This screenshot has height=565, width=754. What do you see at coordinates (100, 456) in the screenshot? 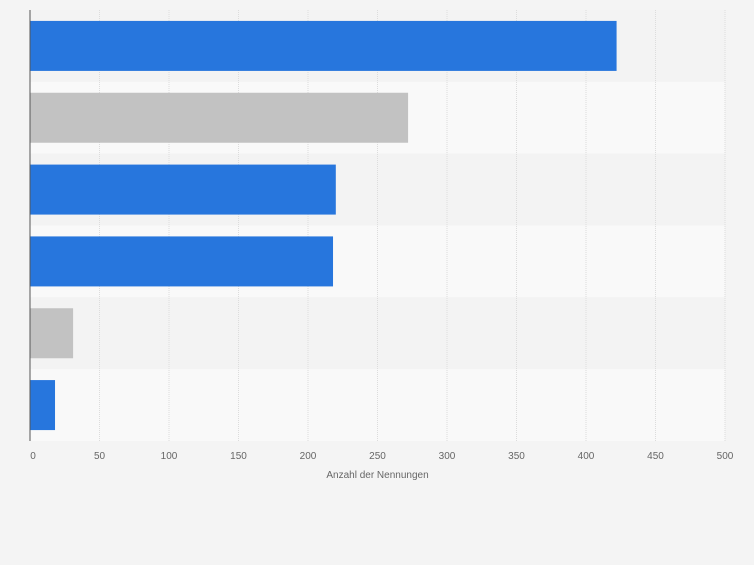
I see `x-tick-label: 50` at bounding box center [100, 456].